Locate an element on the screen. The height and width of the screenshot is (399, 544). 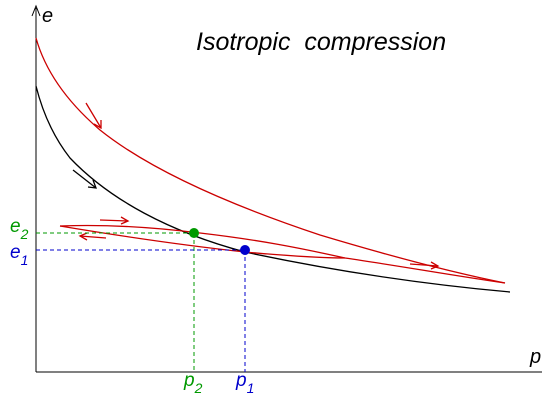
point-2-marker is located at coordinates (194, 233).